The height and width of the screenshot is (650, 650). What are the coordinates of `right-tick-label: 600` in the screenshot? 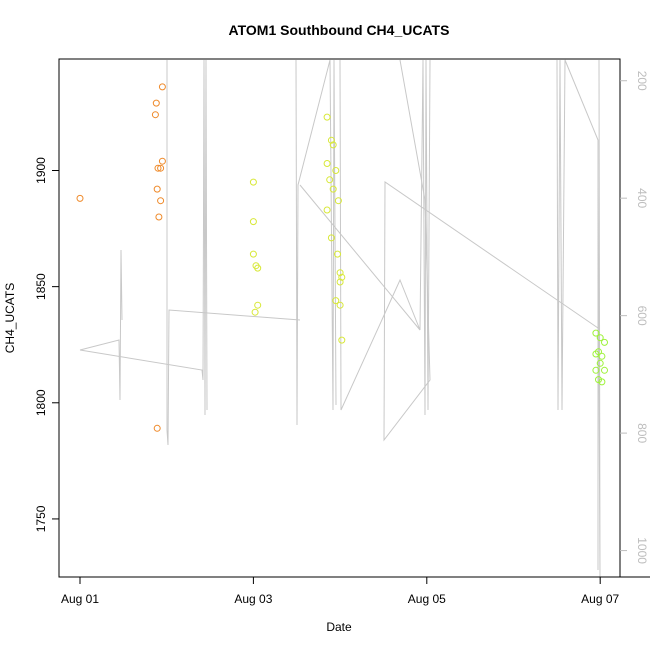 It's located at (642, 316).